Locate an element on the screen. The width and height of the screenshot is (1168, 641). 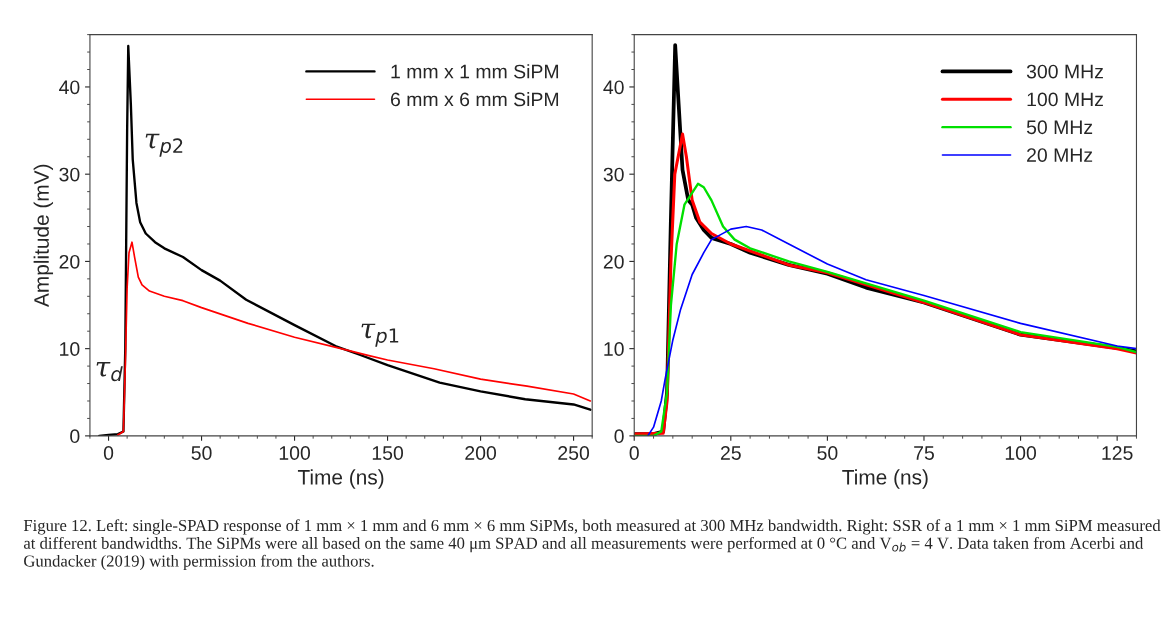
annotation: τ$_{d}$ is located at coordinates (109, 371).